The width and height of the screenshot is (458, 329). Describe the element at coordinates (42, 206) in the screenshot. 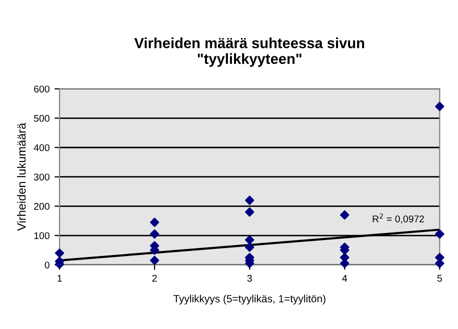

I see `y-tick-label: 200` at that location.